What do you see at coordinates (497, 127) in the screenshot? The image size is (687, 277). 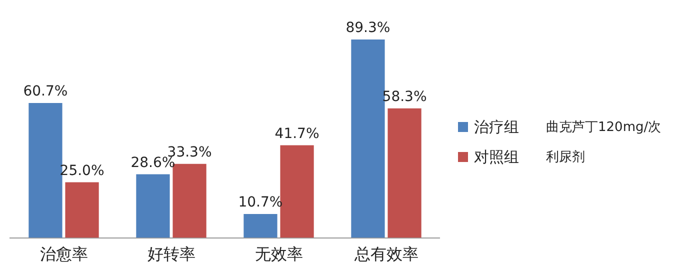 I see `legend-label: 治疗组` at bounding box center [497, 127].